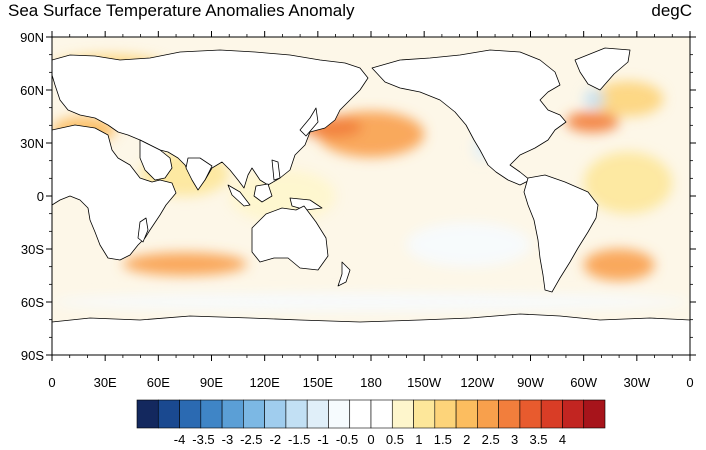  What do you see at coordinates (469, 117) in the screenshot?
I see `land-north-america` at bounding box center [469, 117].